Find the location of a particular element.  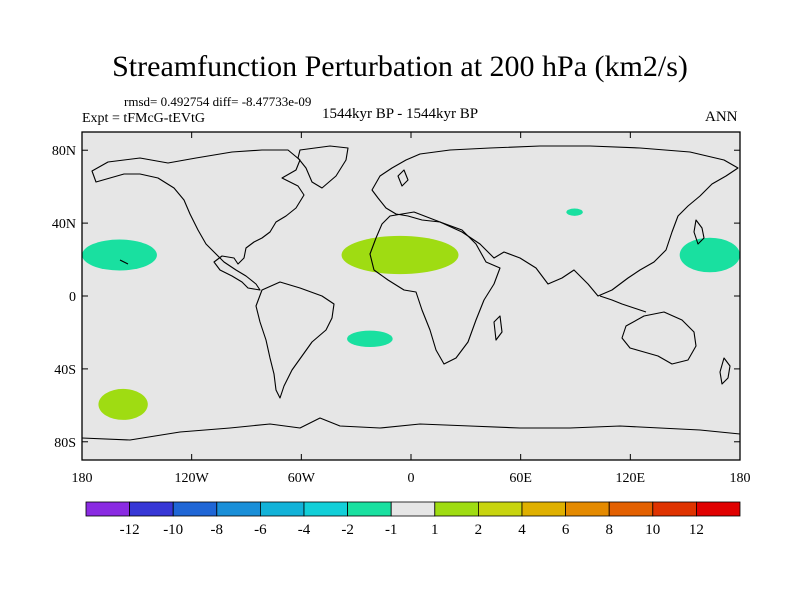

y-tick-label: 40N is located at coordinates (64, 224).